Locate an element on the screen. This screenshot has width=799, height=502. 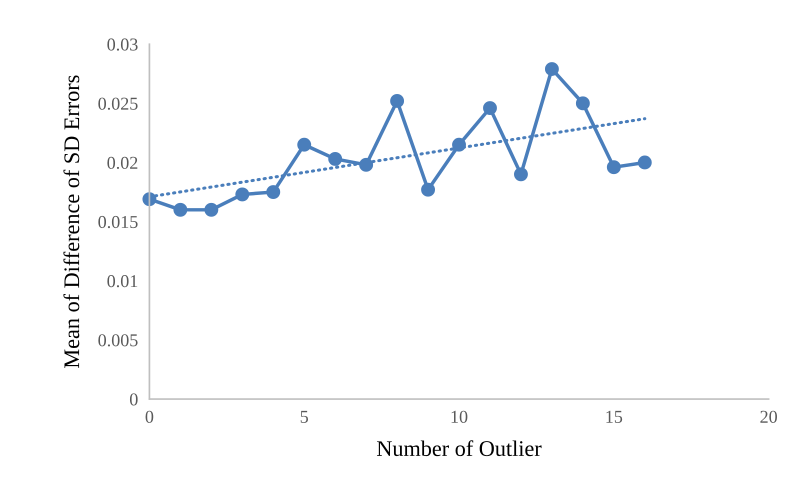
y-tick-label: 0.025 is located at coordinates (118, 104).